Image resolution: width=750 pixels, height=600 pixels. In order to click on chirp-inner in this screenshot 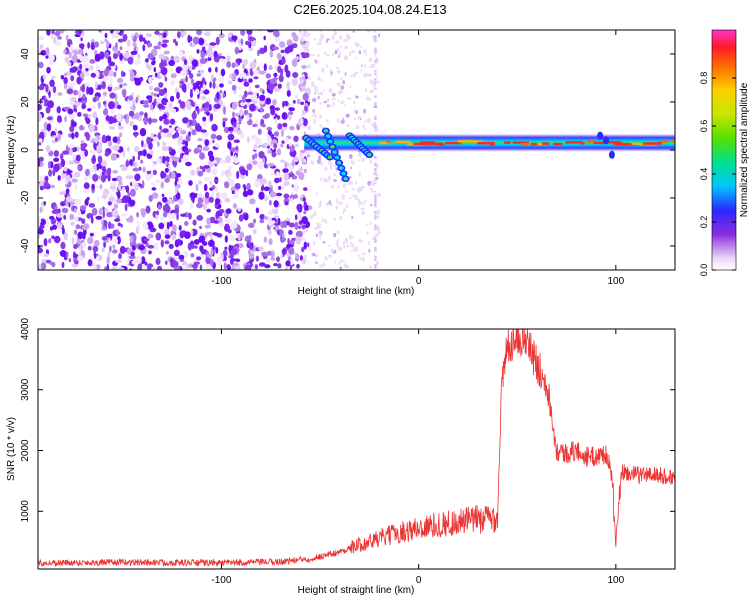, I will do `click(339, 162)`.